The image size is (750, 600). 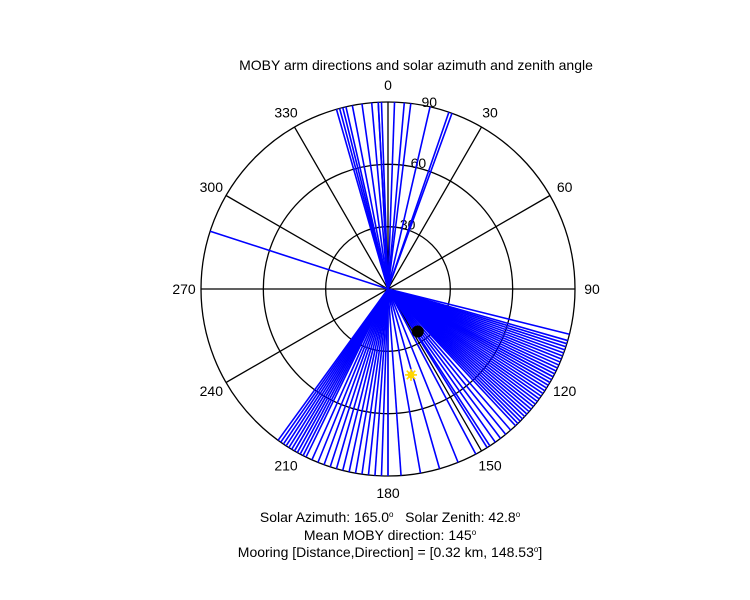 What do you see at coordinates (212, 391) in the screenshot?
I see `angle-label-240: 240` at bounding box center [212, 391].